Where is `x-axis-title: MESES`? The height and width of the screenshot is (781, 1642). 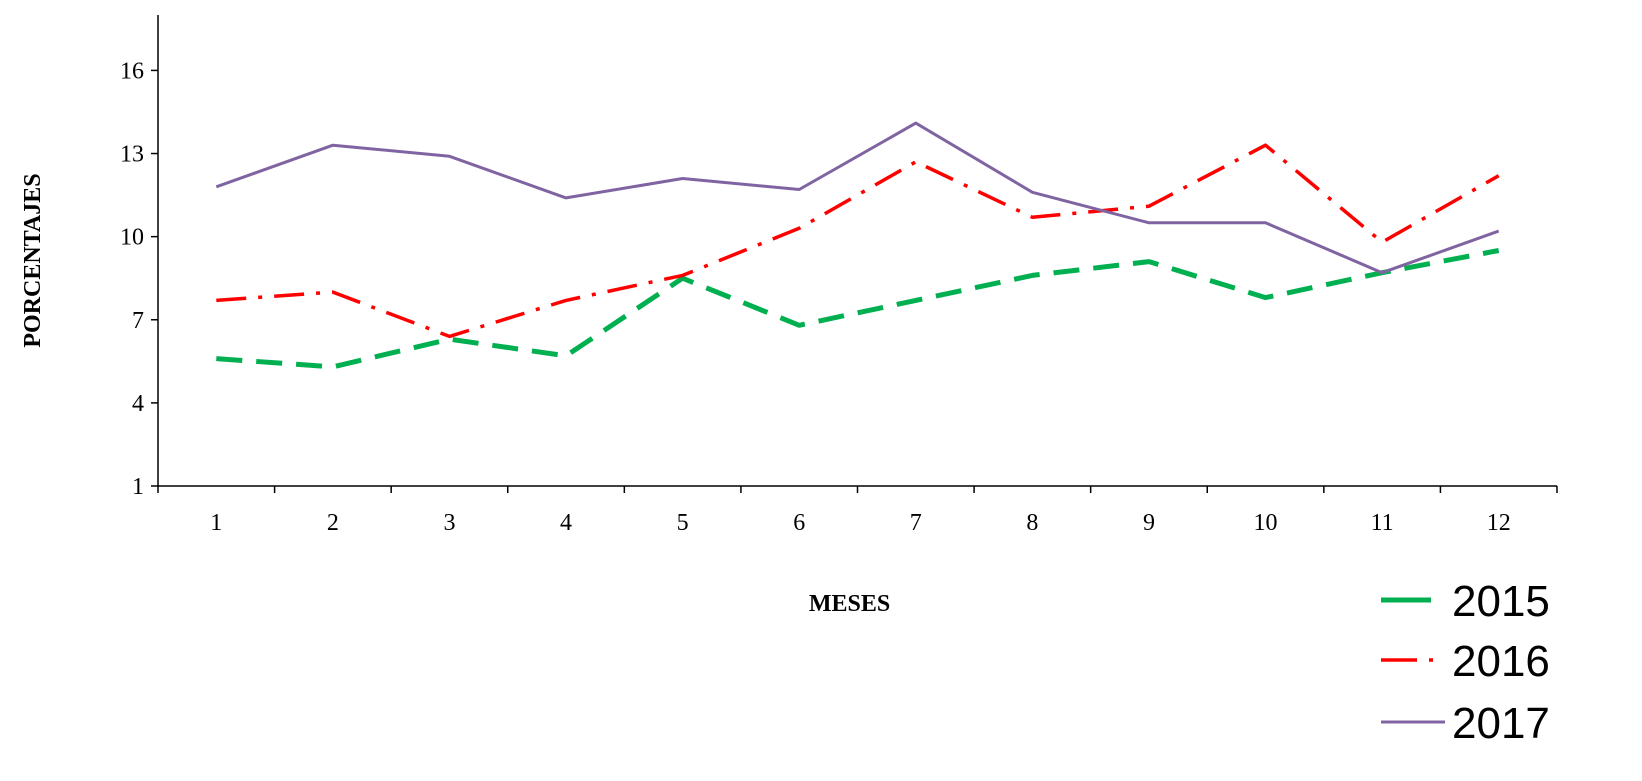 x-axis-title: MESES is located at coordinates (849, 604).